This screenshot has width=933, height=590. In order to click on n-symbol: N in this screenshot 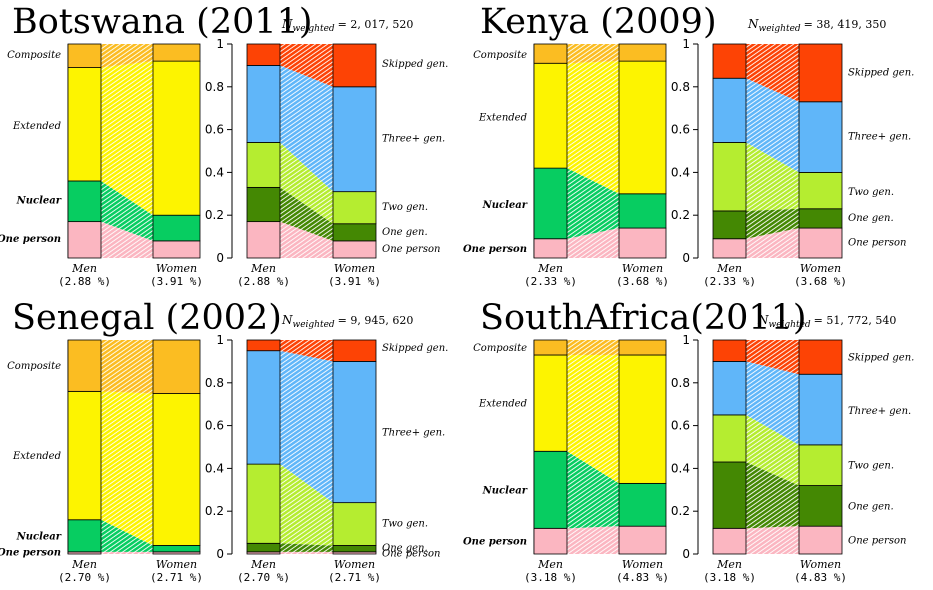, I will do `click(287, 320)`.